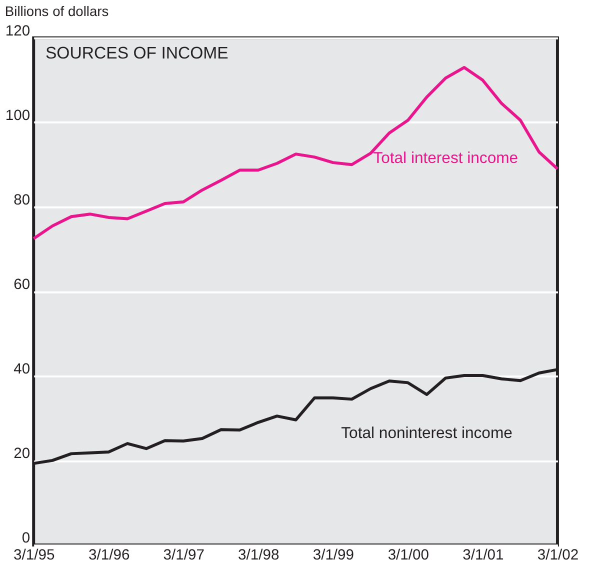  Describe the element at coordinates (22, 200) in the screenshot. I see `y-tick-label: 80` at that location.